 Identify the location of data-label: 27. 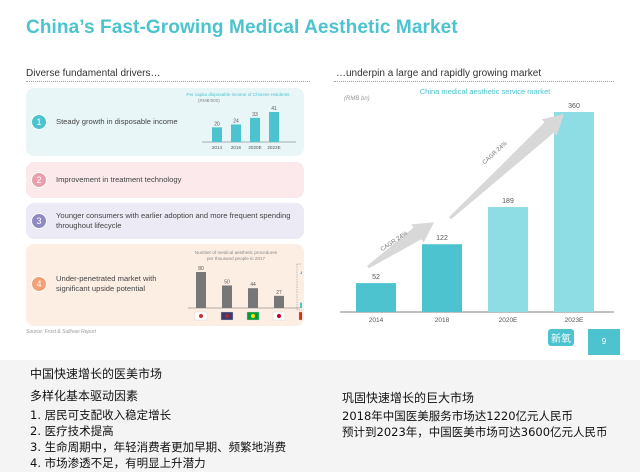
(279, 293).